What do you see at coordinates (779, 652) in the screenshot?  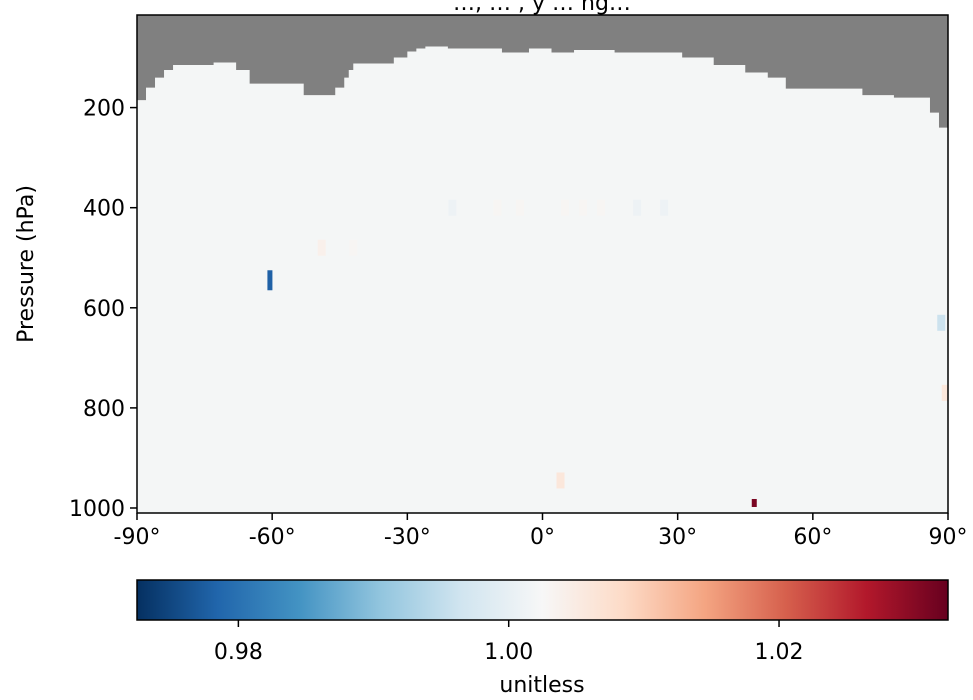 I see `colorbar-tick-label: 1.02` at bounding box center [779, 652].